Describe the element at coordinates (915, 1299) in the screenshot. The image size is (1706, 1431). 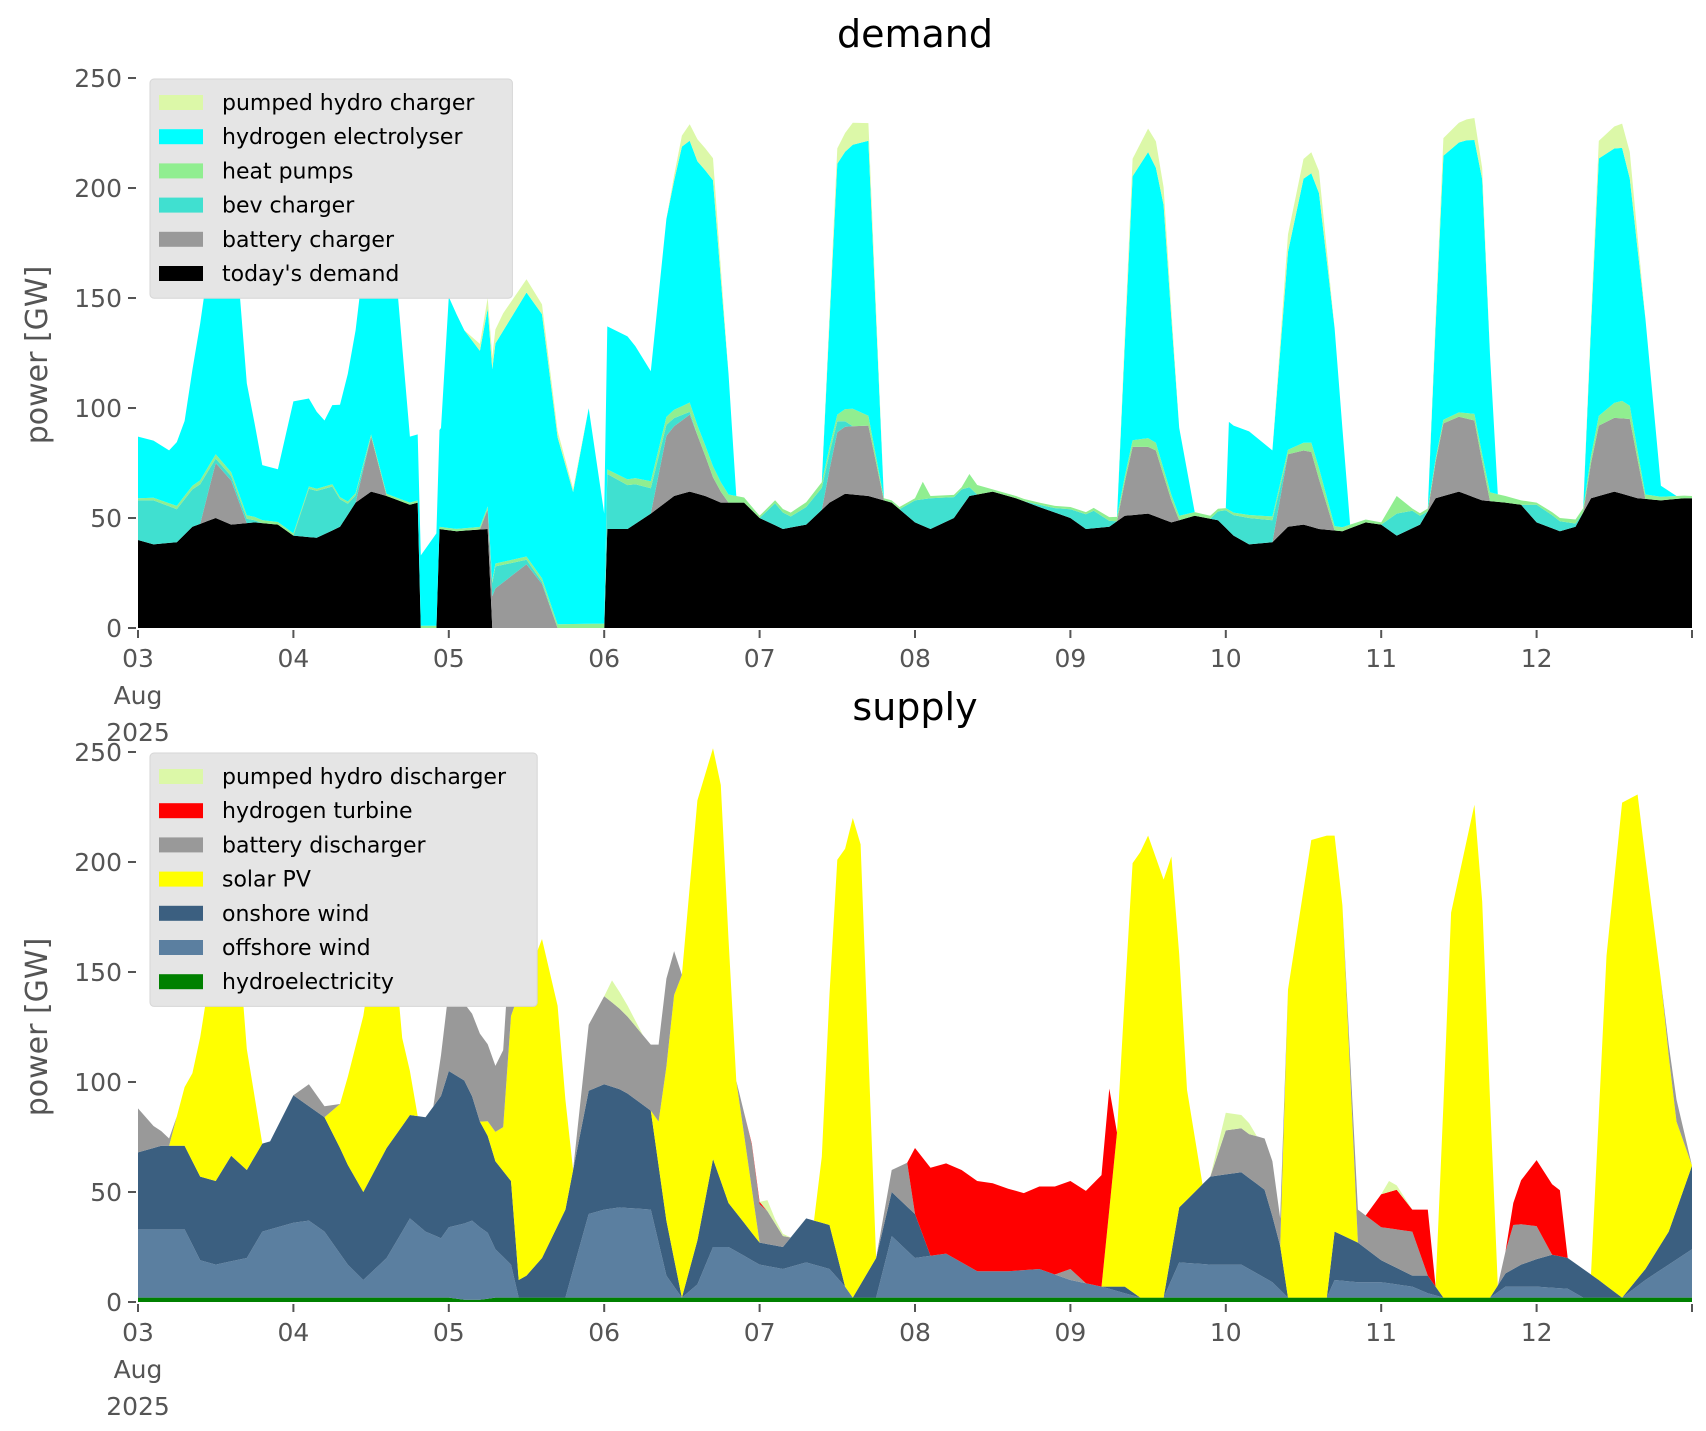
I see `area-hydroelectricity` at that location.